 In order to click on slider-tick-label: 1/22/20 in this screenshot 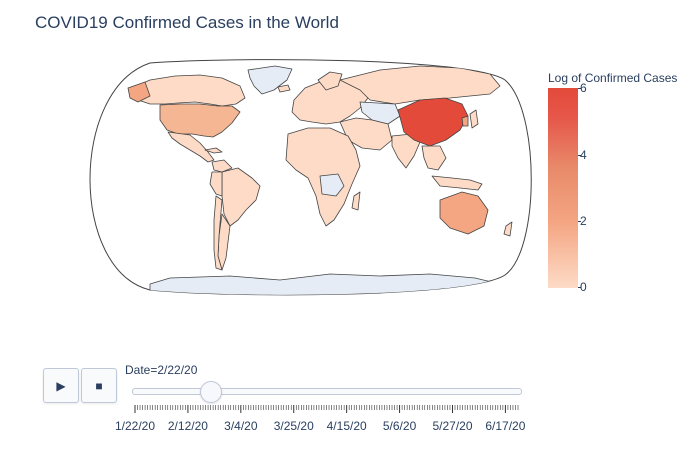, I will do `click(135, 426)`.